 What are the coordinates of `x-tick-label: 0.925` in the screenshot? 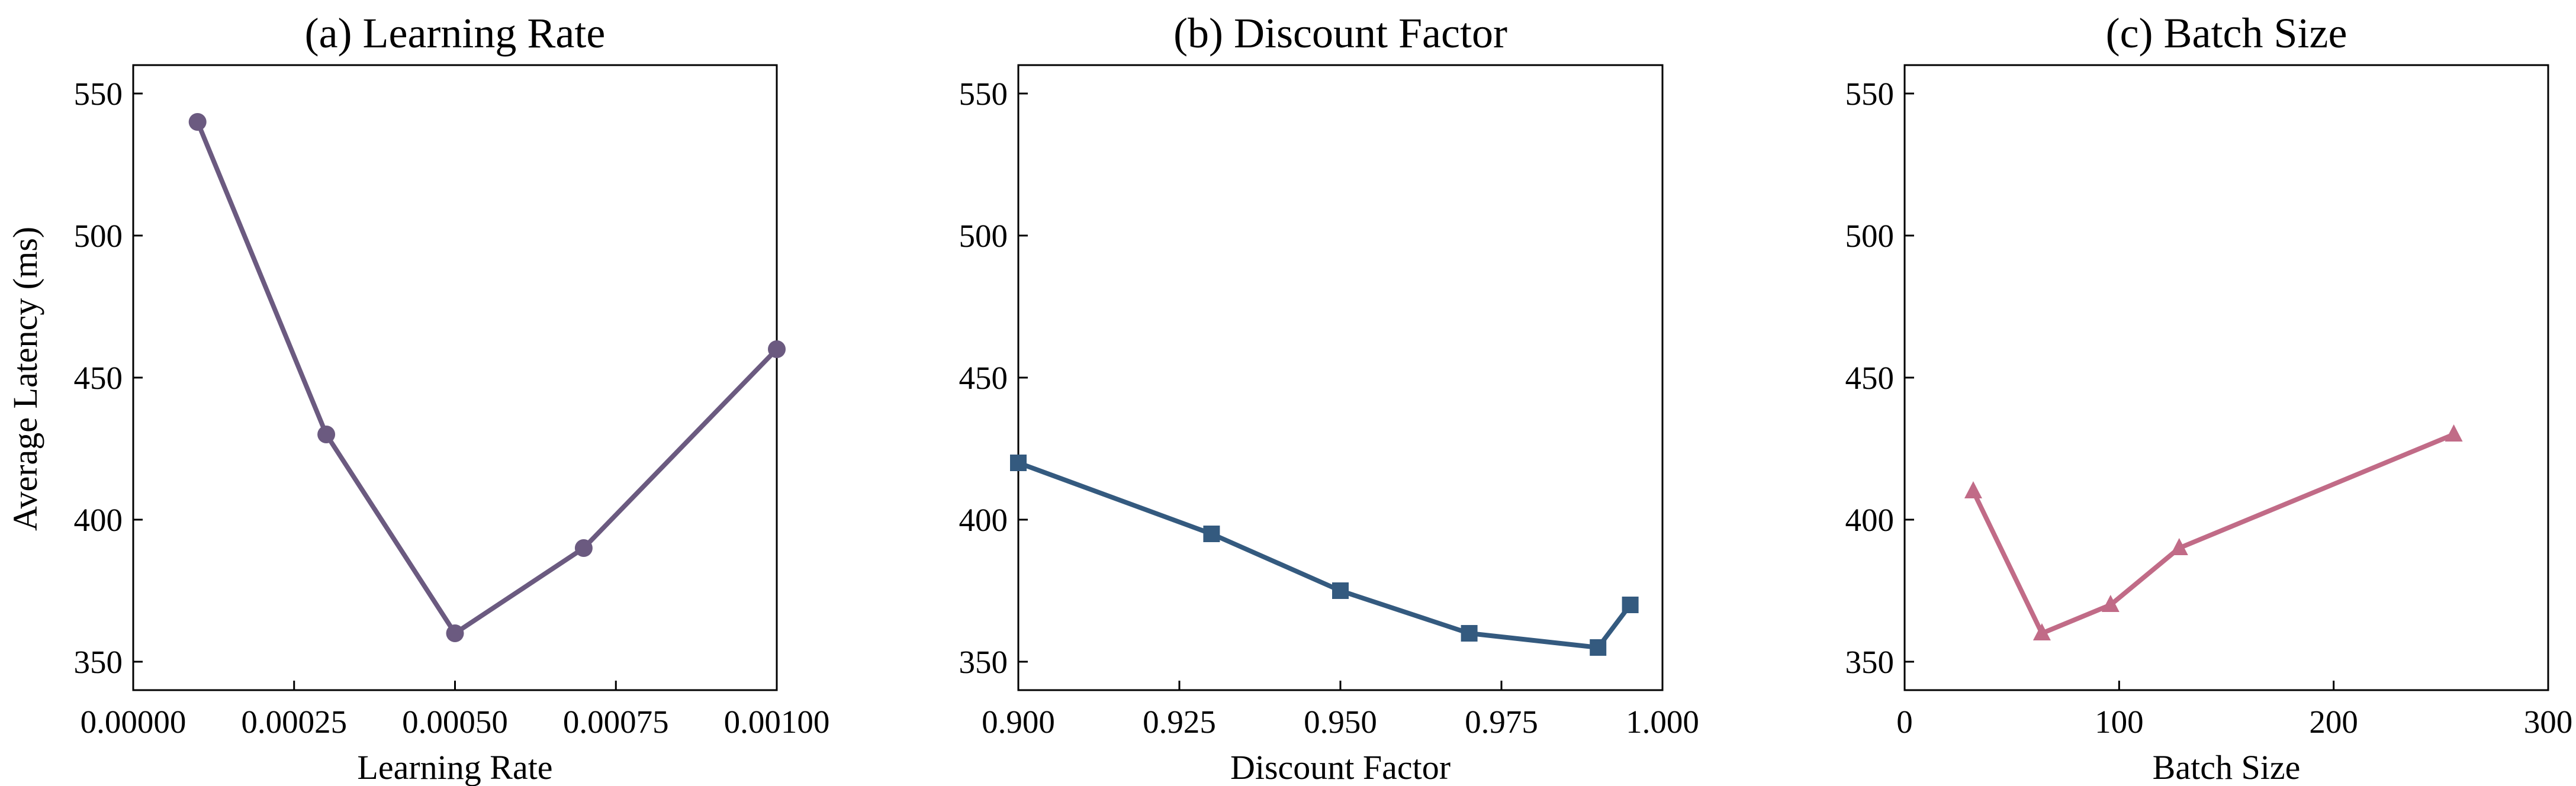 It's located at (1180, 722).